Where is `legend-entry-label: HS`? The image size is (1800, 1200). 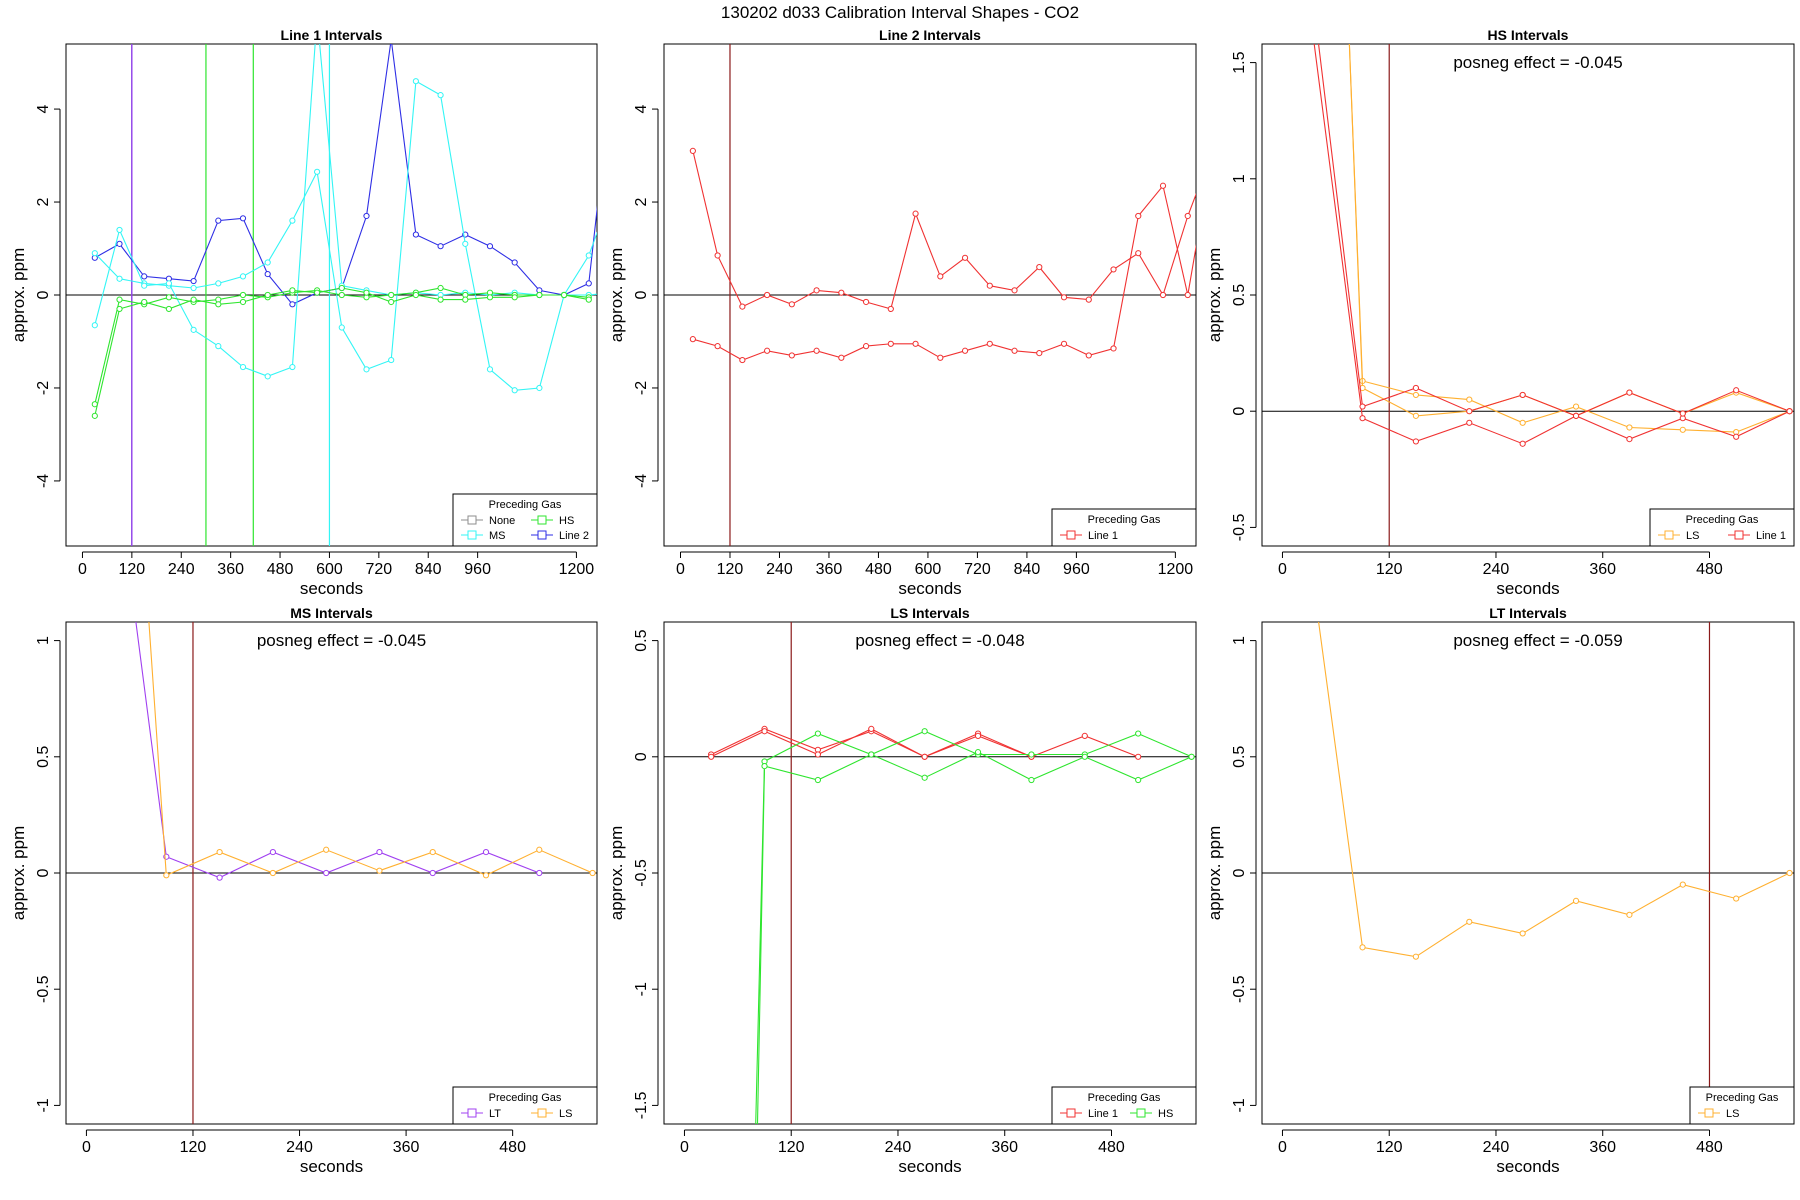 legend-entry-label: HS is located at coordinates (1165, 1114).